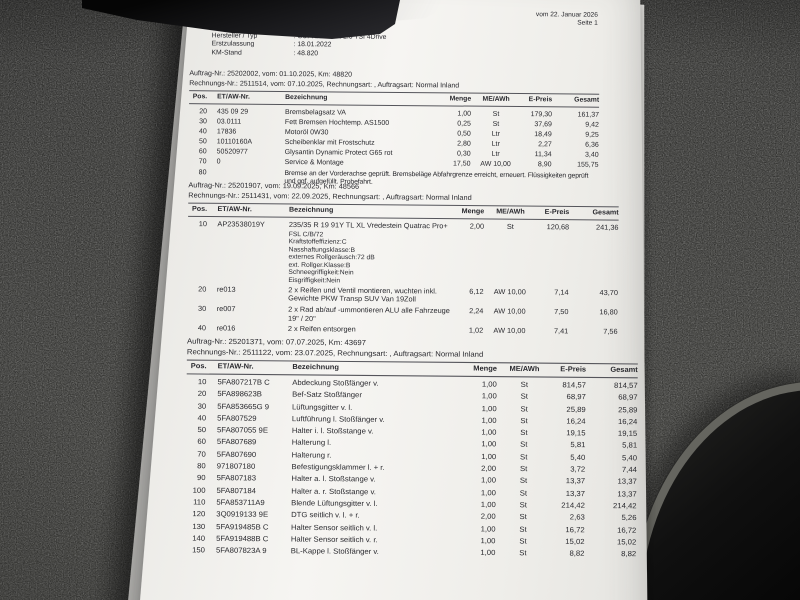  What do you see at coordinates (202, 382) in the screenshot?
I see `row-pos: 10` at bounding box center [202, 382].